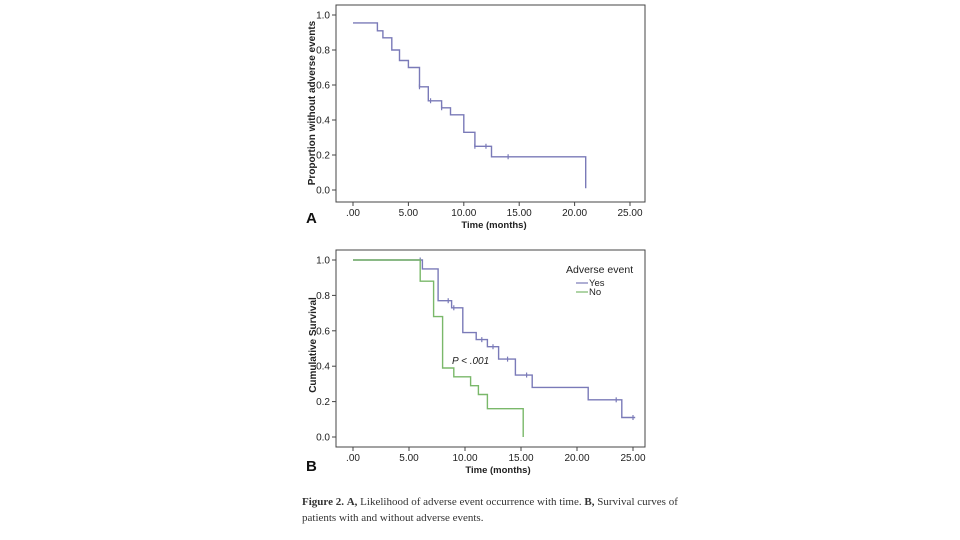 Image resolution: width=960 pixels, height=540 pixels. Describe the element at coordinates (311, 218) in the screenshot. I see `panel-a-letter: A` at that location.